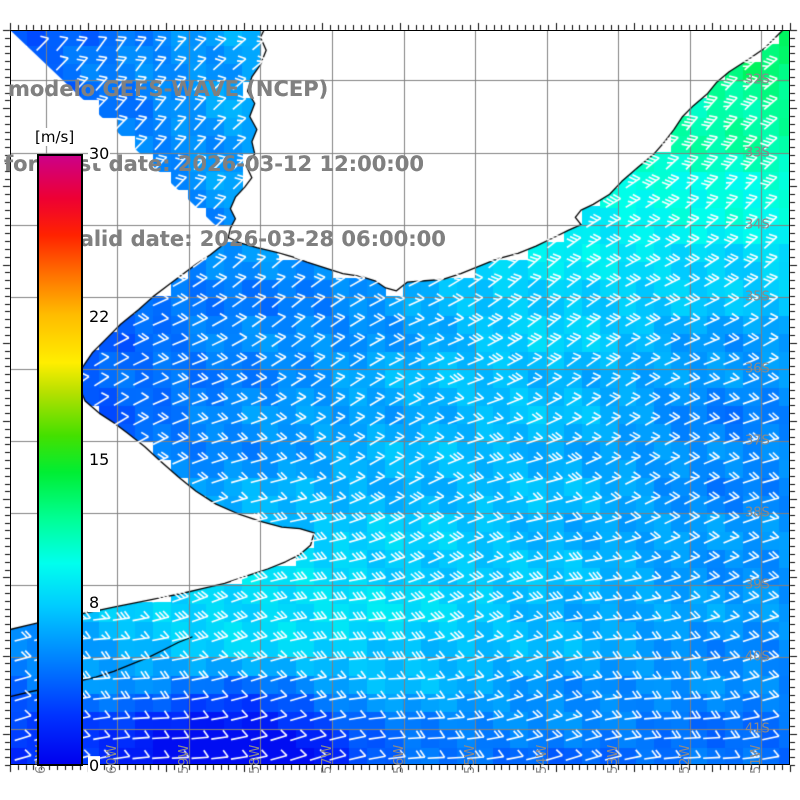 The image size is (800, 800). I want to click on lon-label-51w: 51W, so click(757, 759).